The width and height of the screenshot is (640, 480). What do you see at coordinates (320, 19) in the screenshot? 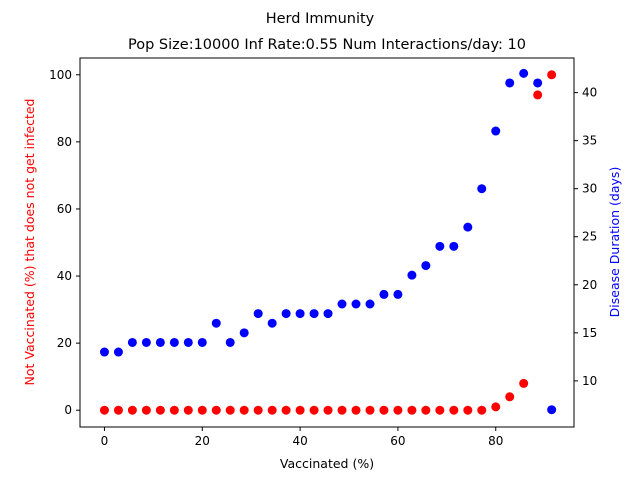
I see `chart-suptitle: Herd Immunity` at bounding box center [320, 19].